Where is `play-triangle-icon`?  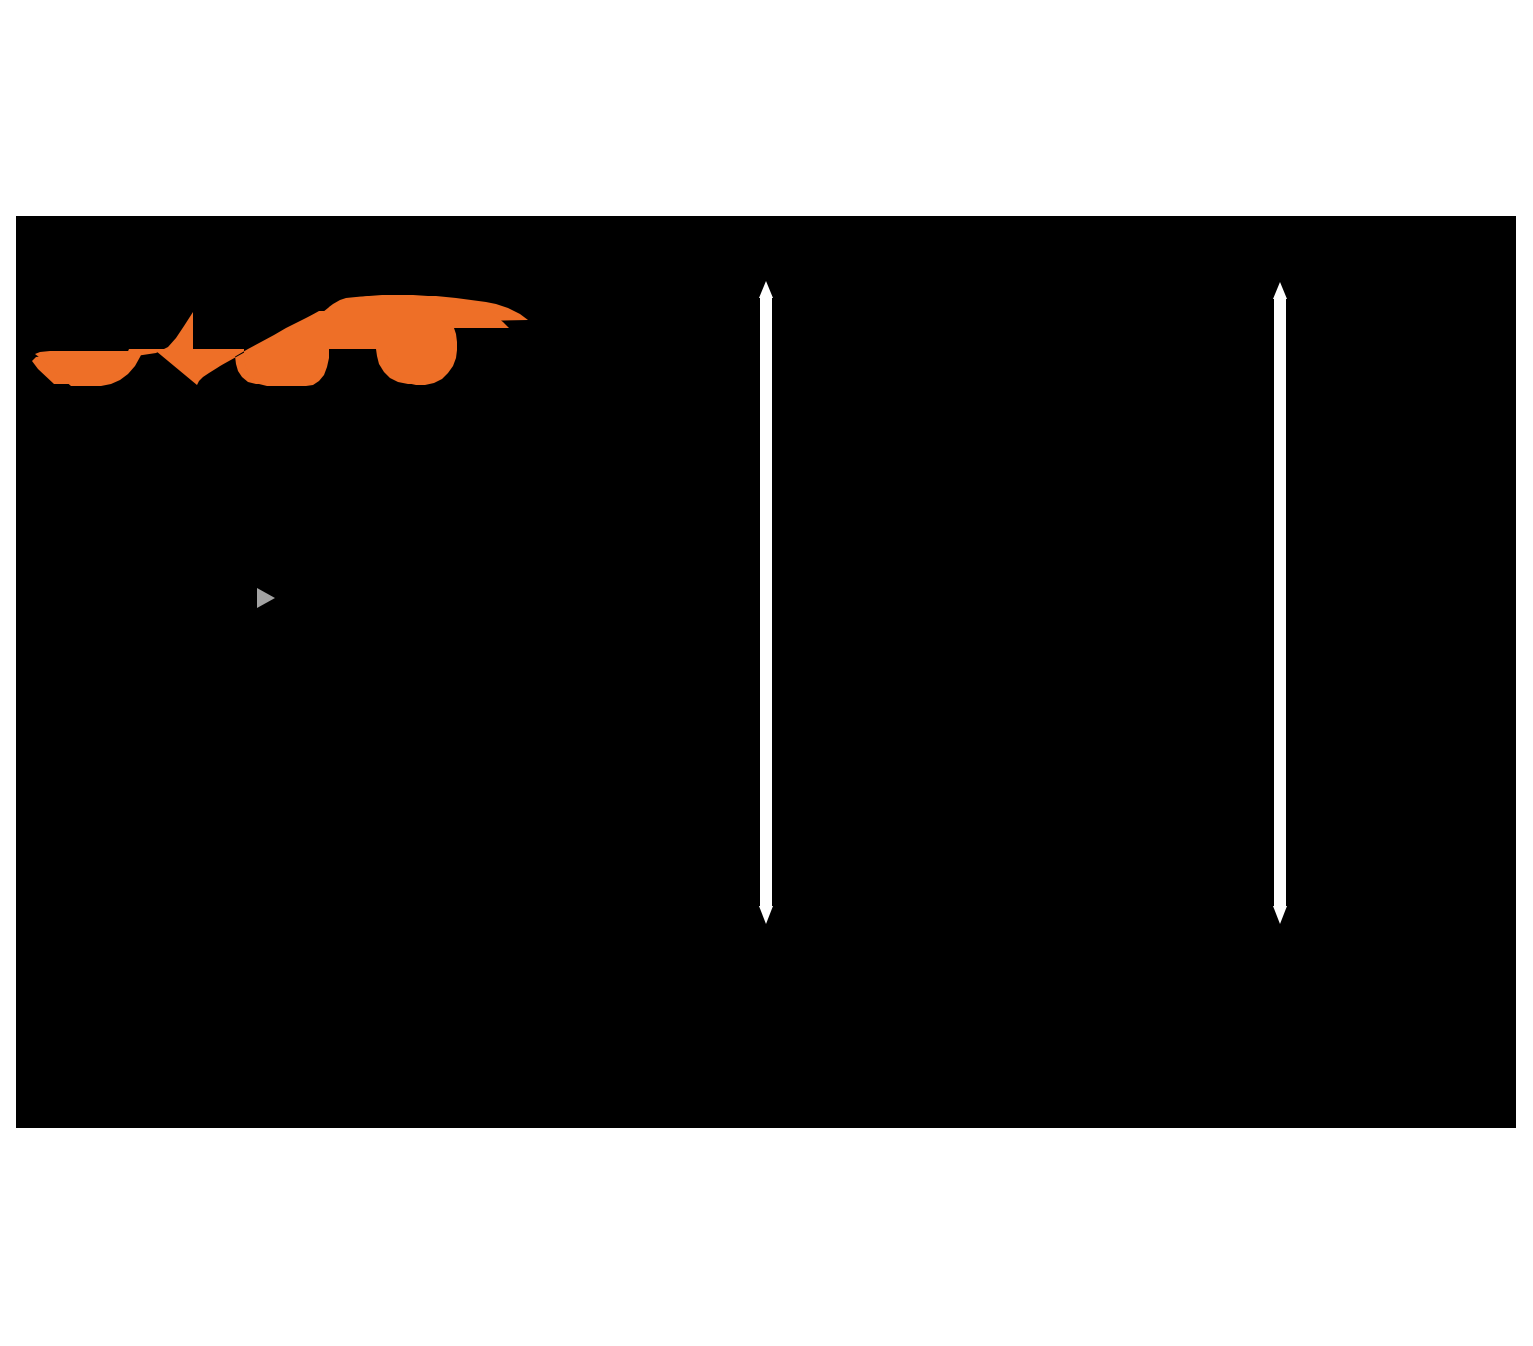
play-triangle-icon is located at coordinates (266, 598).